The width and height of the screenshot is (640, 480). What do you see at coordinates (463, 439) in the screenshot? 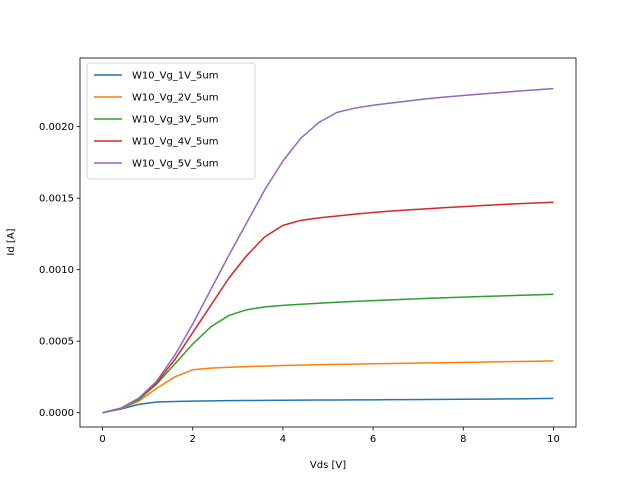
I see `x-tick-label: 8` at bounding box center [463, 439].